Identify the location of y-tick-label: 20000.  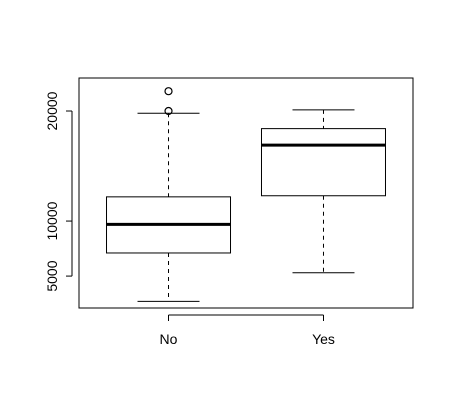
(52, 110).